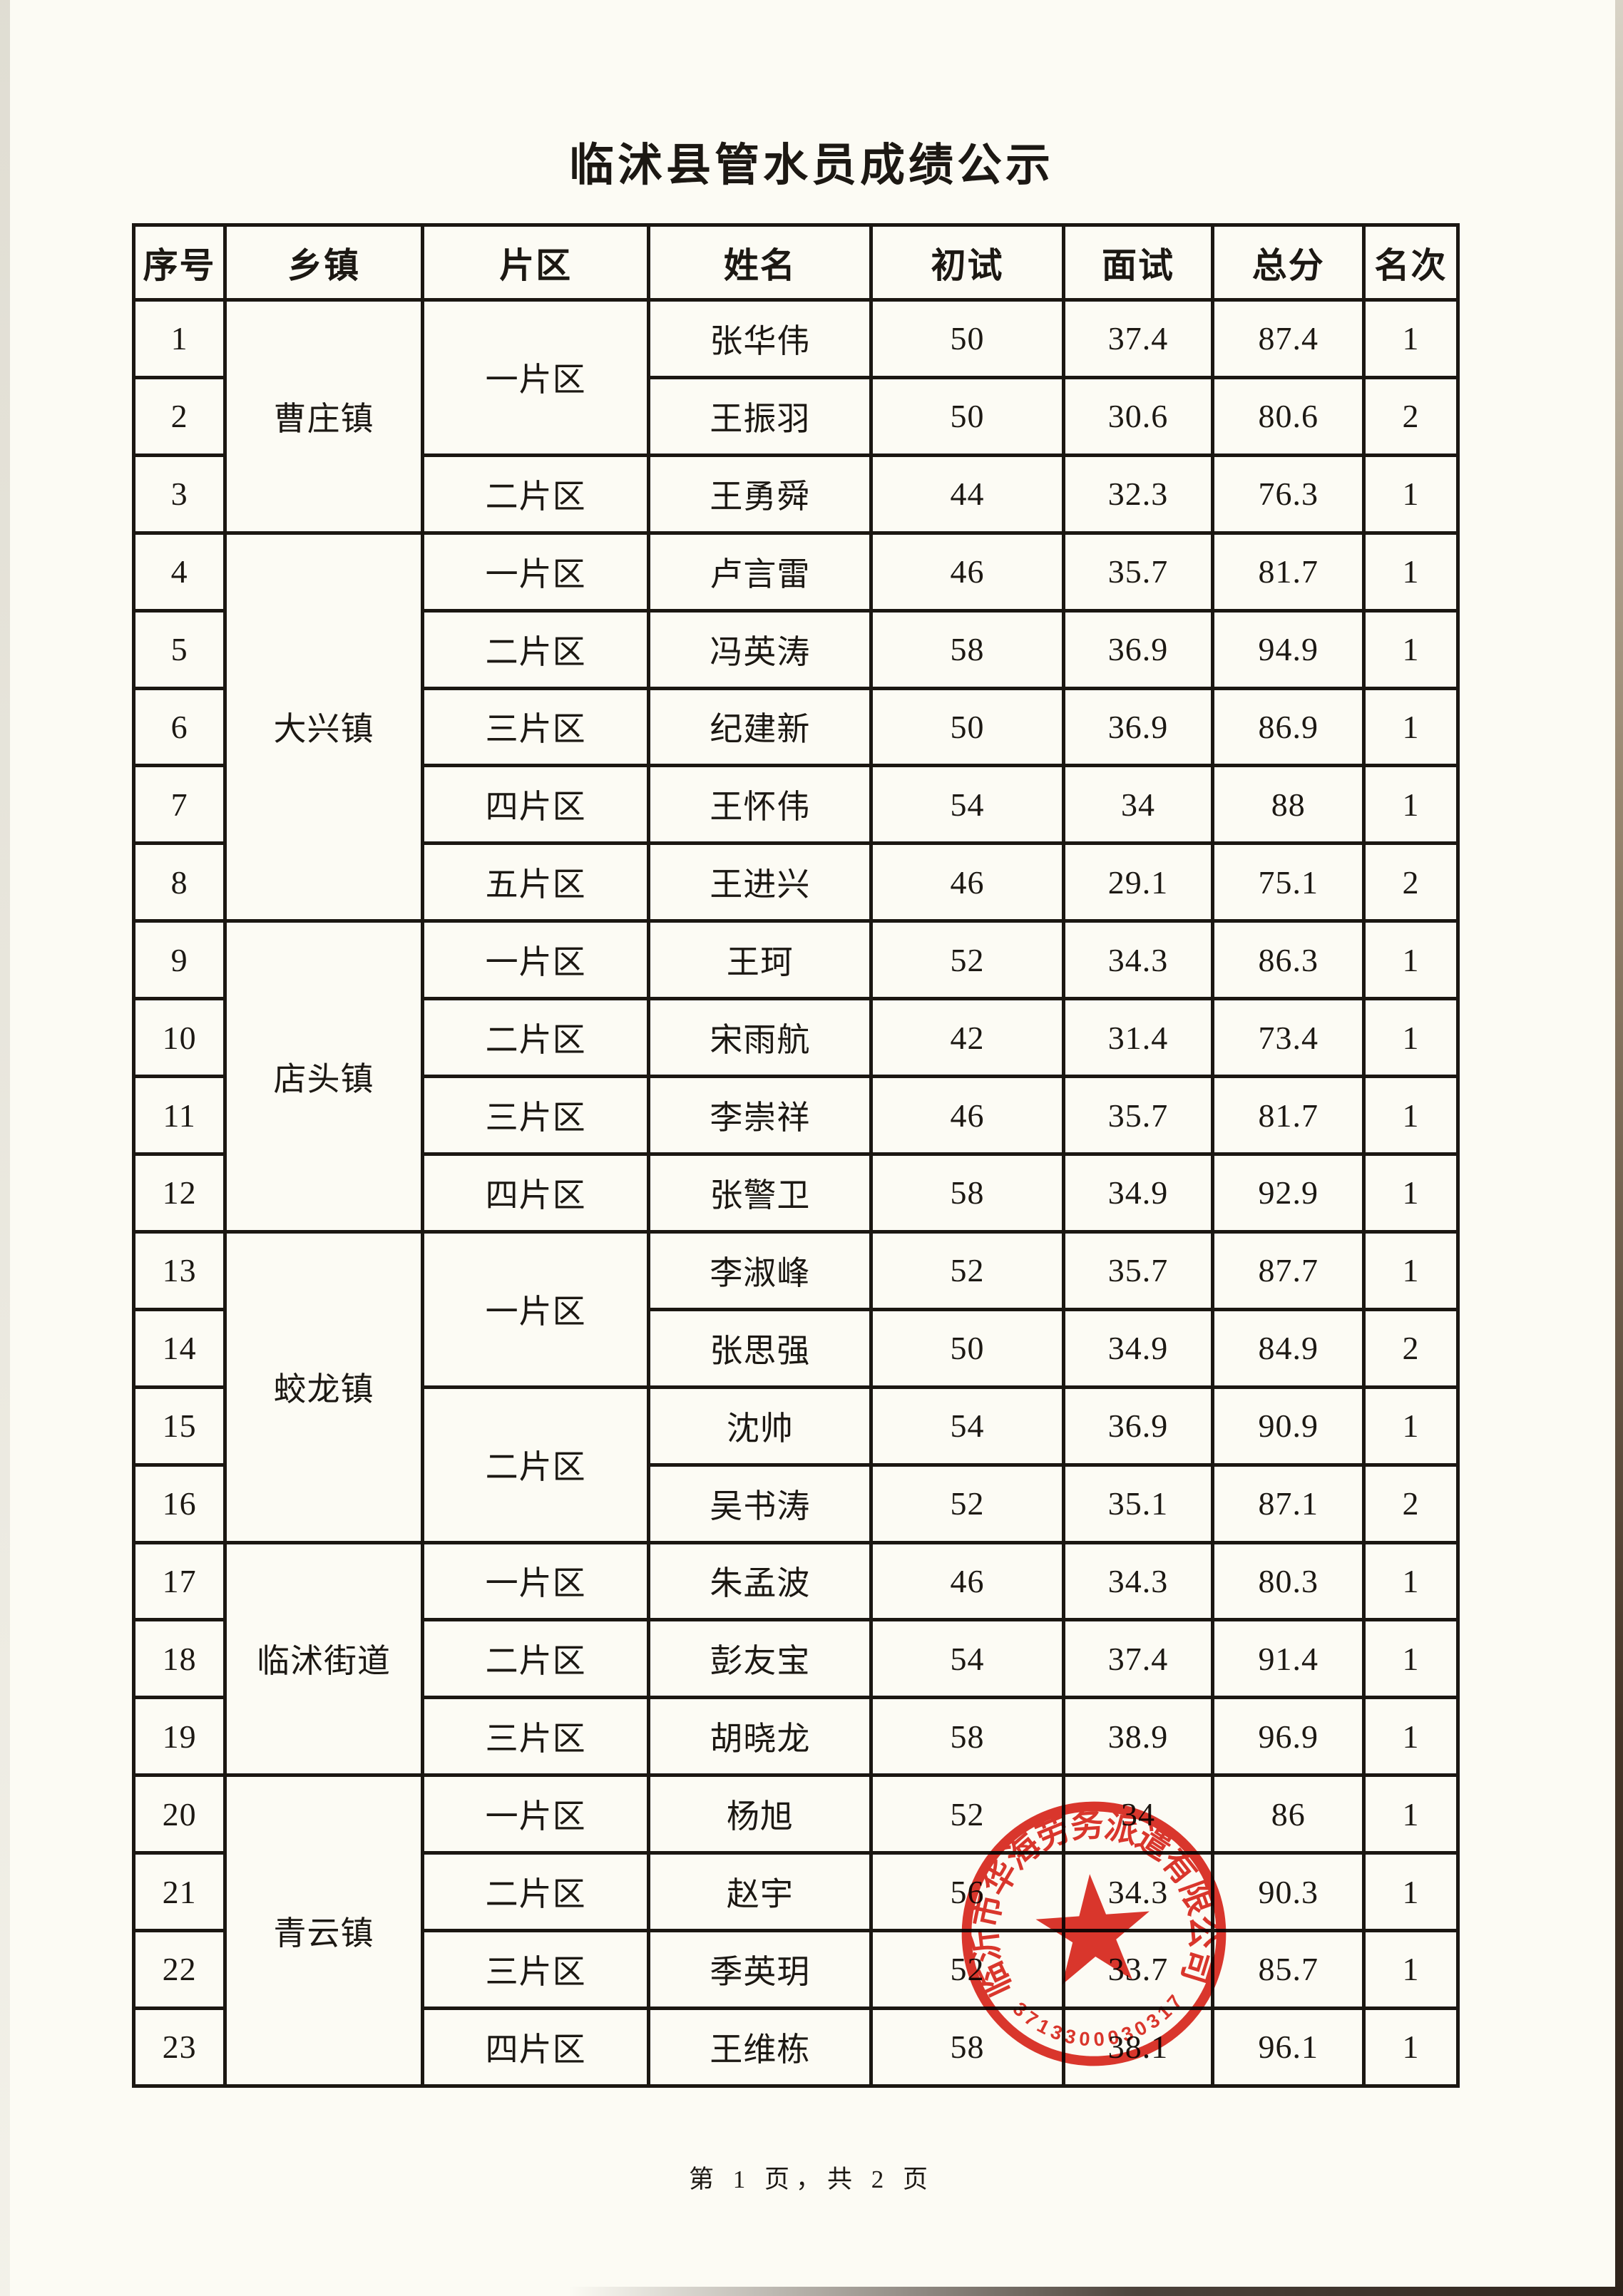 The image size is (1623, 2296). I want to click on cell-no: 15, so click(179, 1426).